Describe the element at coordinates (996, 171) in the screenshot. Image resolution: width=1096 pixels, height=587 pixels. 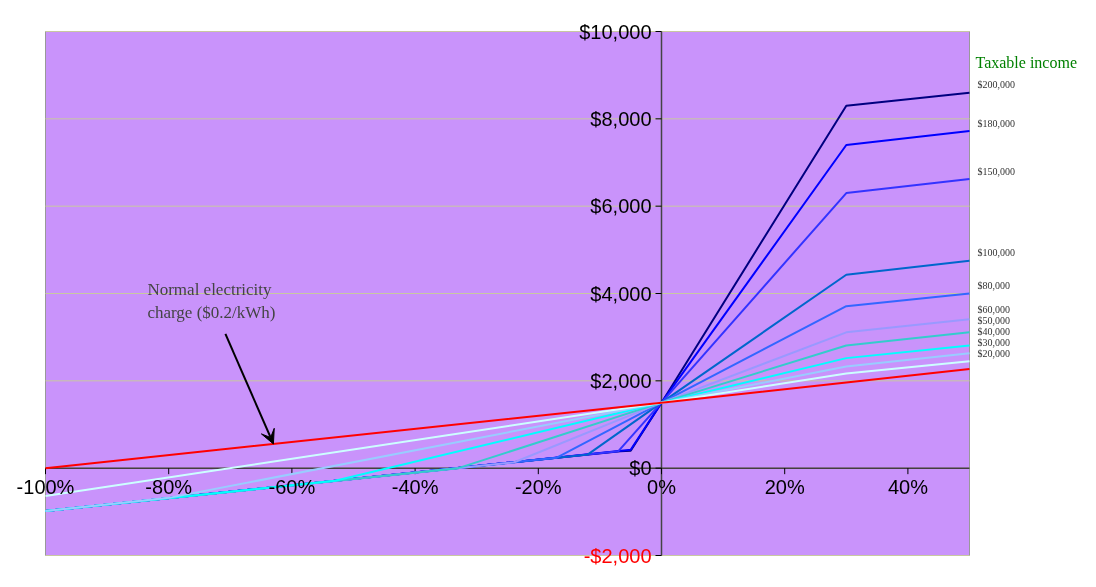
I see `series-label: $150,000` at that location.